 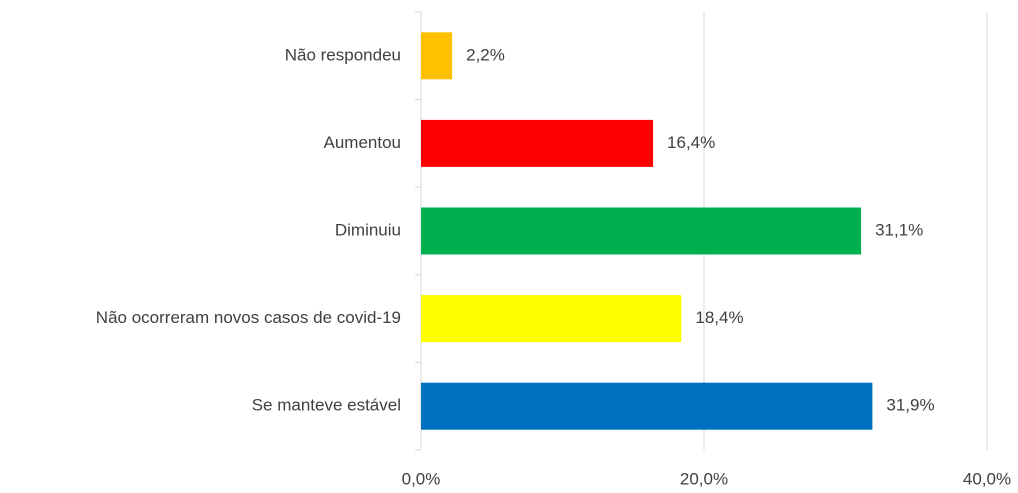 What do you see at coordinates (343, 54) in the screenshot?
I see `y-tick-label: Não respondeu` at bounding box center [343, 54].